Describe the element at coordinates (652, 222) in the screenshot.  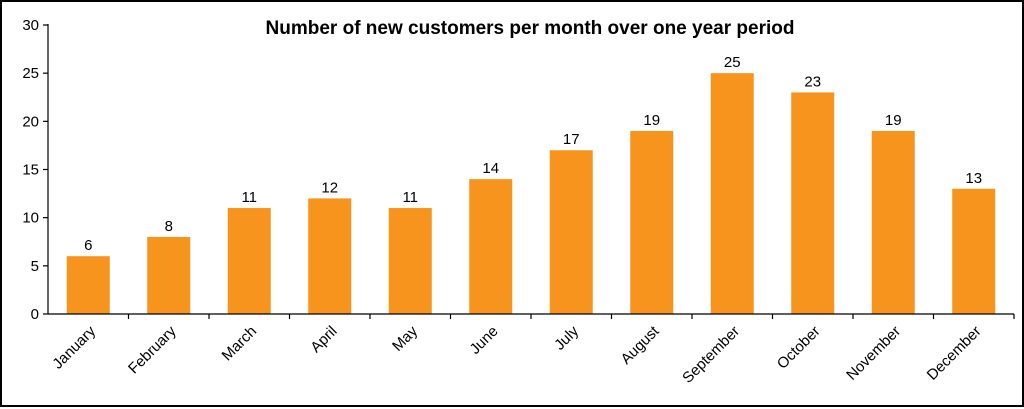
I see `bar-august` at that location.